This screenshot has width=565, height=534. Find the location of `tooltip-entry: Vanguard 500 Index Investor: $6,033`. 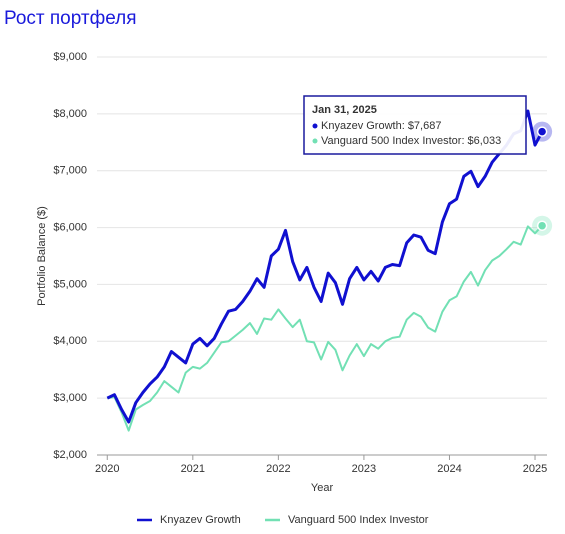

tooltip-entry: Vanguard 500 Index Investor: $6,033 is located at coordinates (411, 141).